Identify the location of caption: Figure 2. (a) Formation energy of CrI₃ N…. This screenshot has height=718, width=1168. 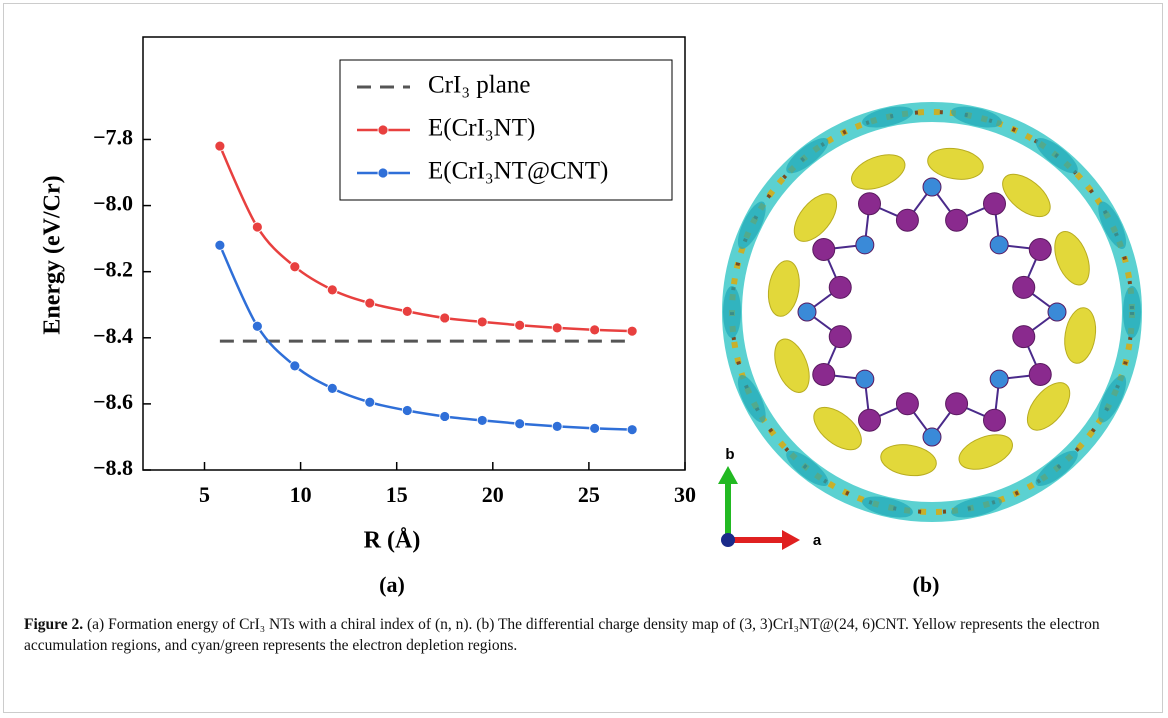
(579, 635).